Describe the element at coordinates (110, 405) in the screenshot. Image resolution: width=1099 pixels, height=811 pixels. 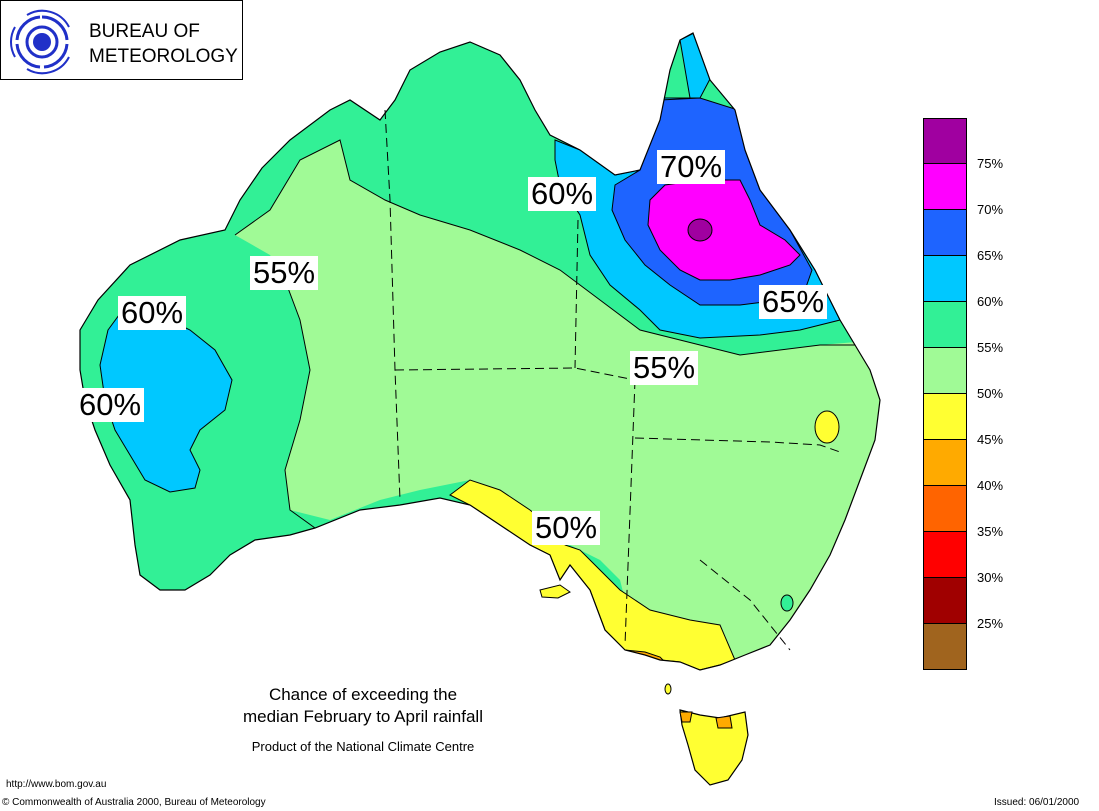
I see `region-label-wa-south: 60%` at that location.